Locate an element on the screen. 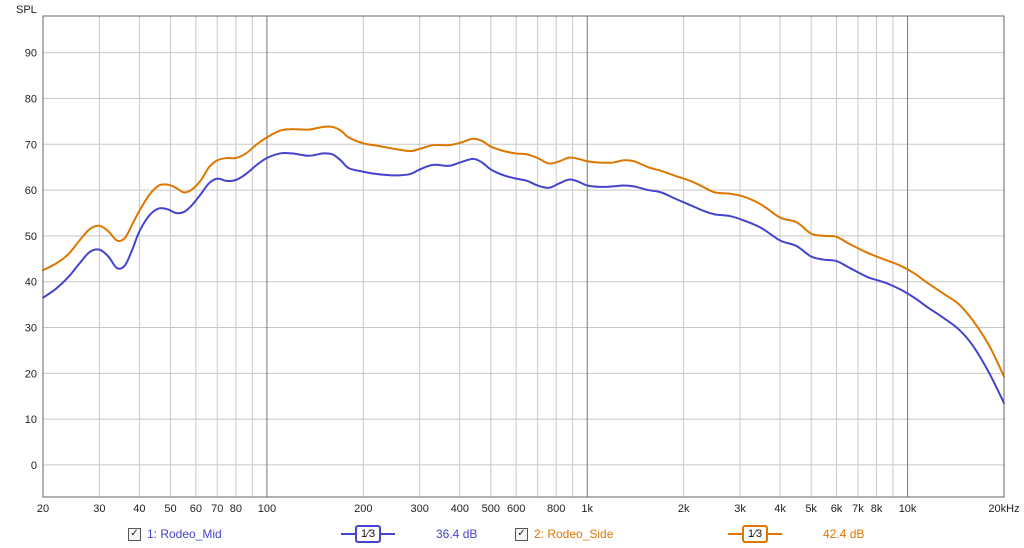 The height and width of the screenshot is (548, 1024). y-tick-label: 50 is located at coordinates (31, 237).